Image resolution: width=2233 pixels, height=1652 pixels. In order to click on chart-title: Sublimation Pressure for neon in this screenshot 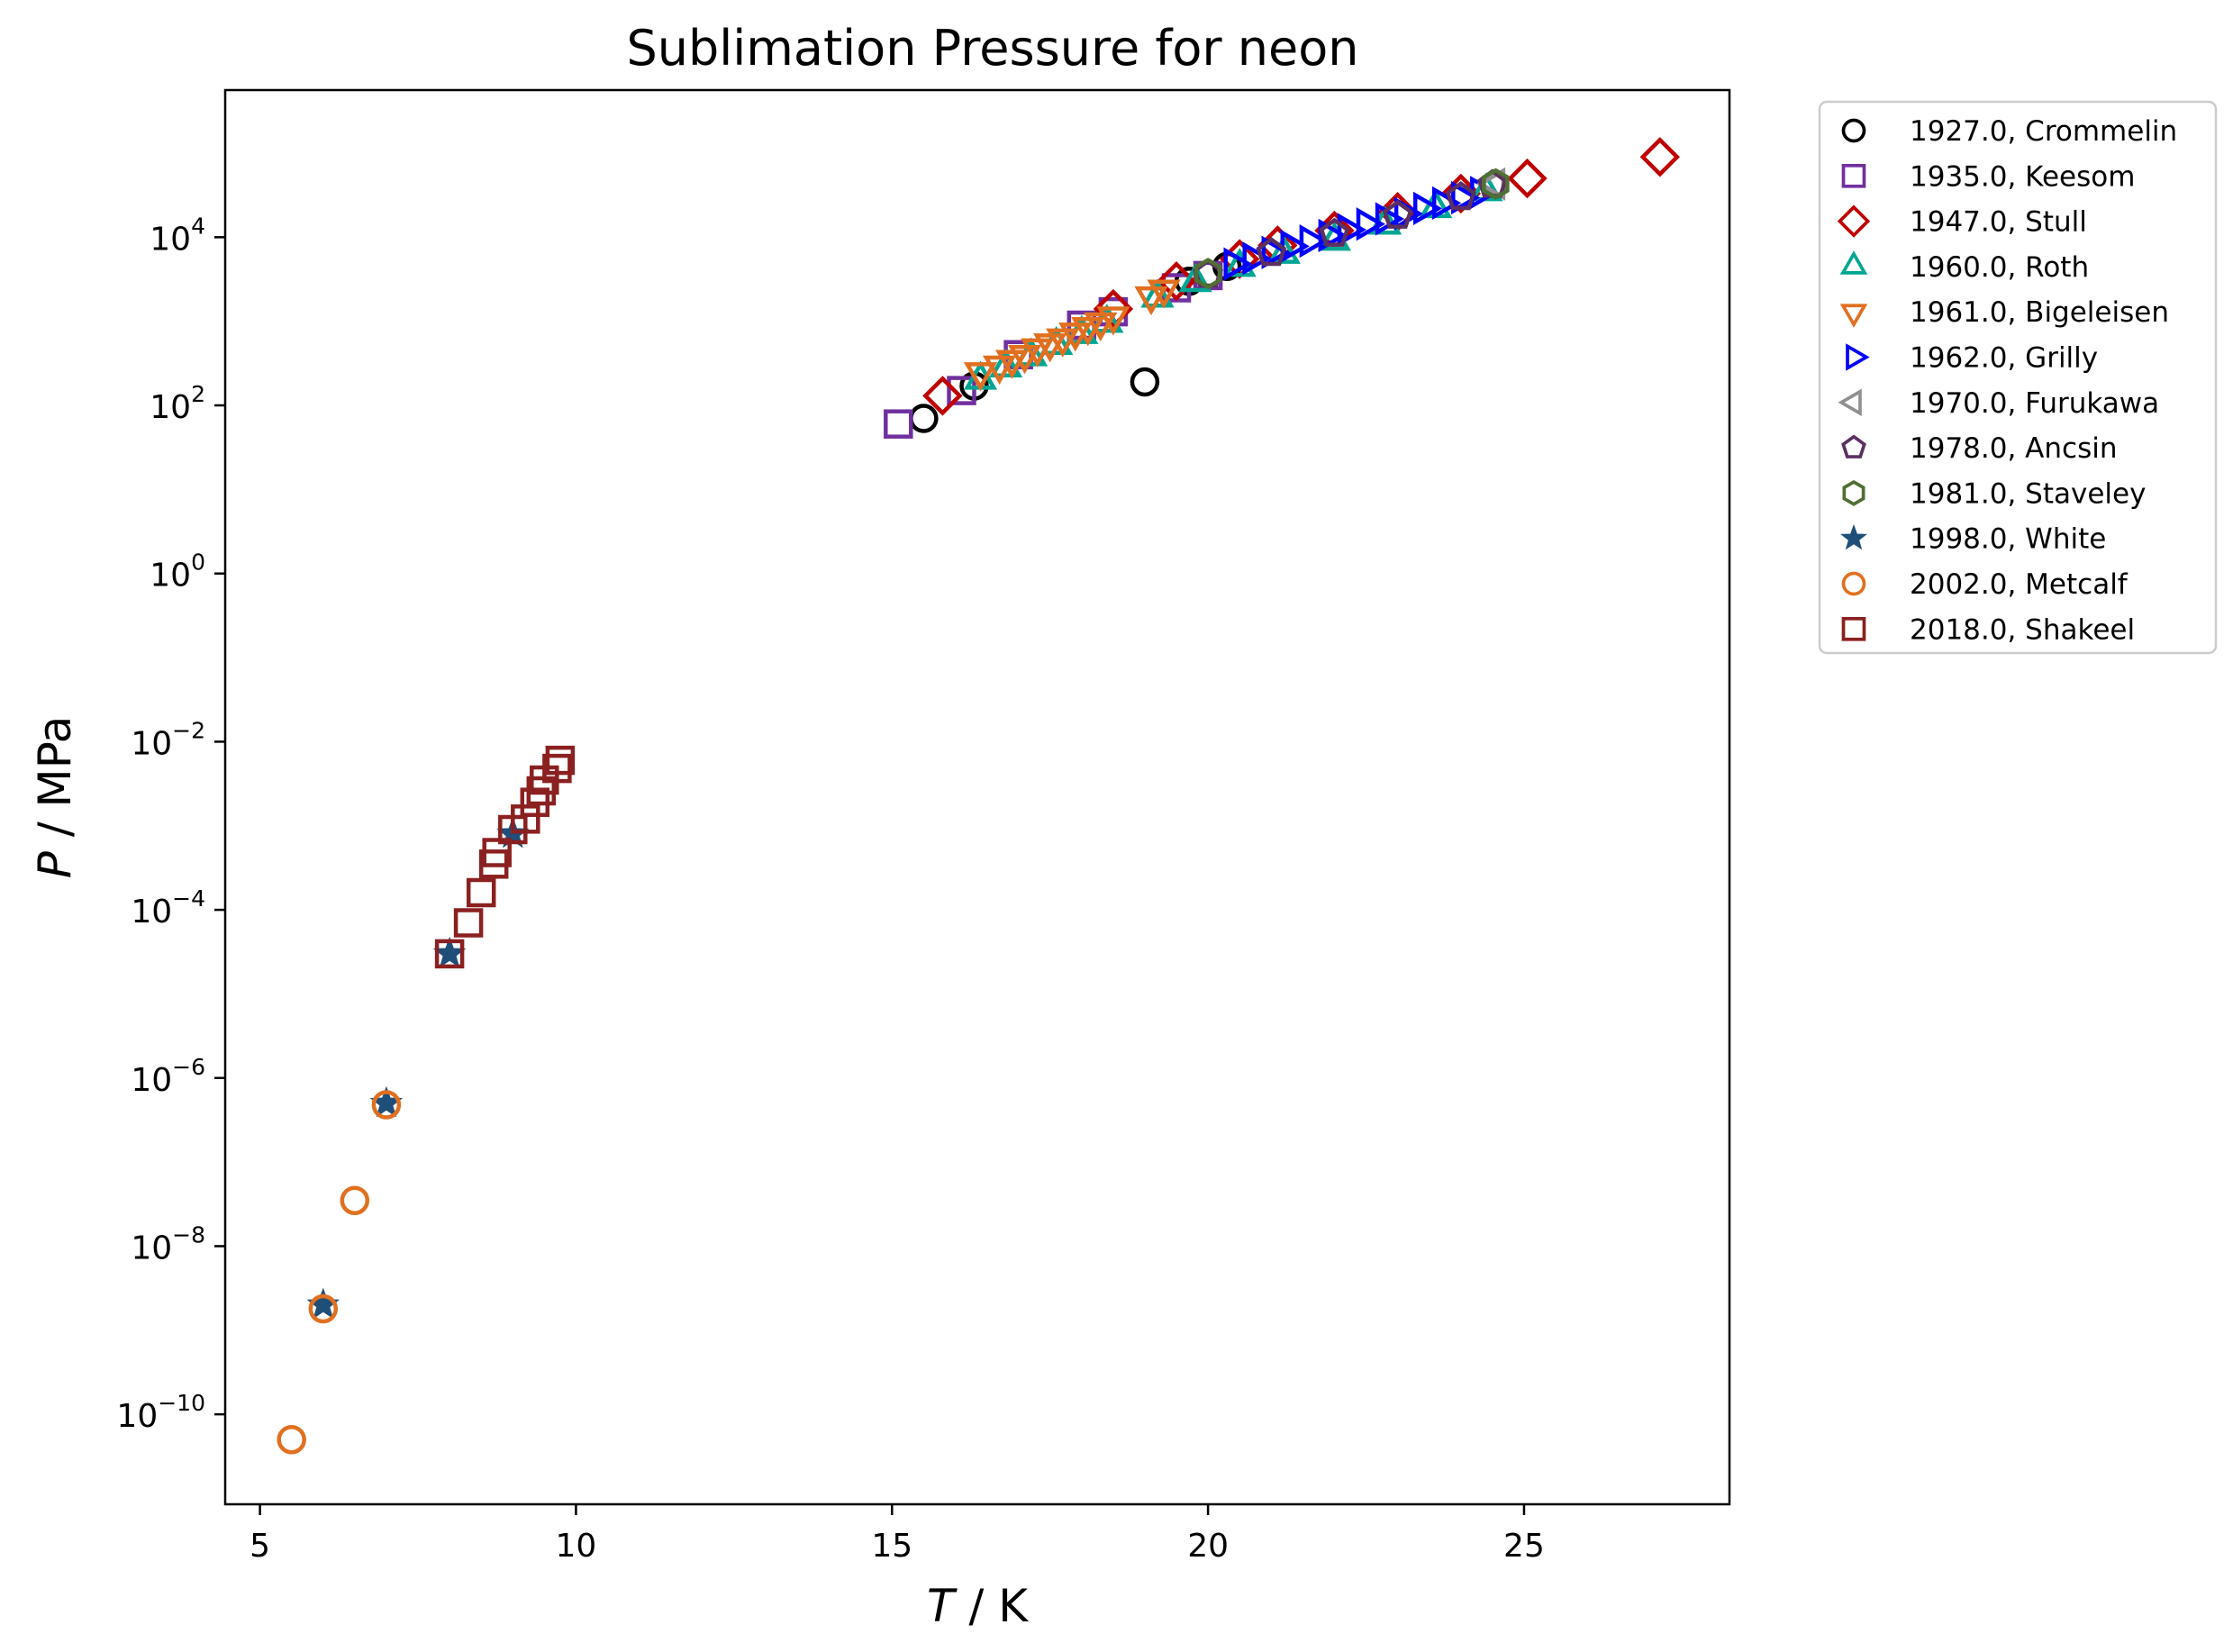, I will do `click(993, 48)`.